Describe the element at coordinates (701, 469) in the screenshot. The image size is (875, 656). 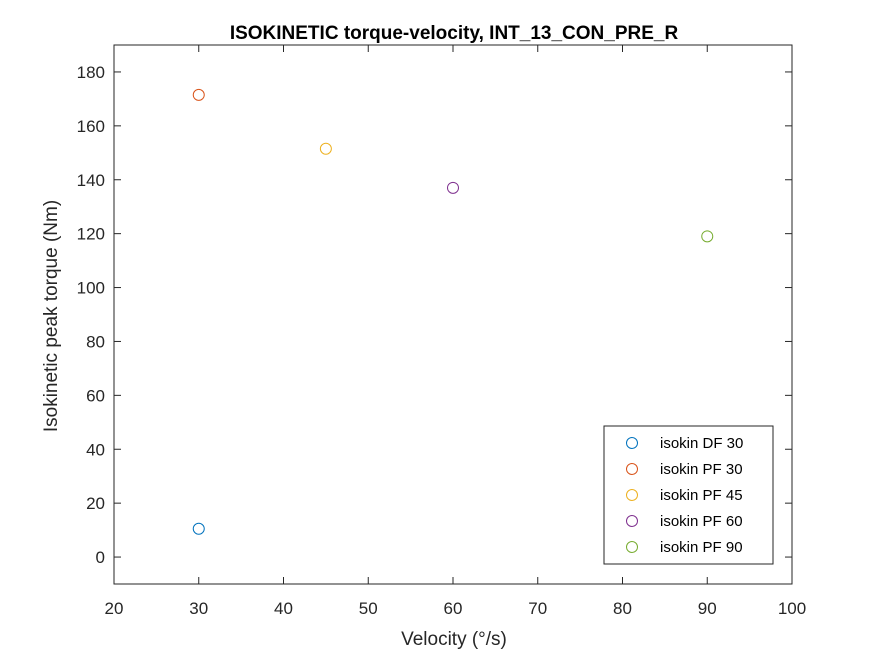
I see `legend-label: isokin PF 30` at that location.